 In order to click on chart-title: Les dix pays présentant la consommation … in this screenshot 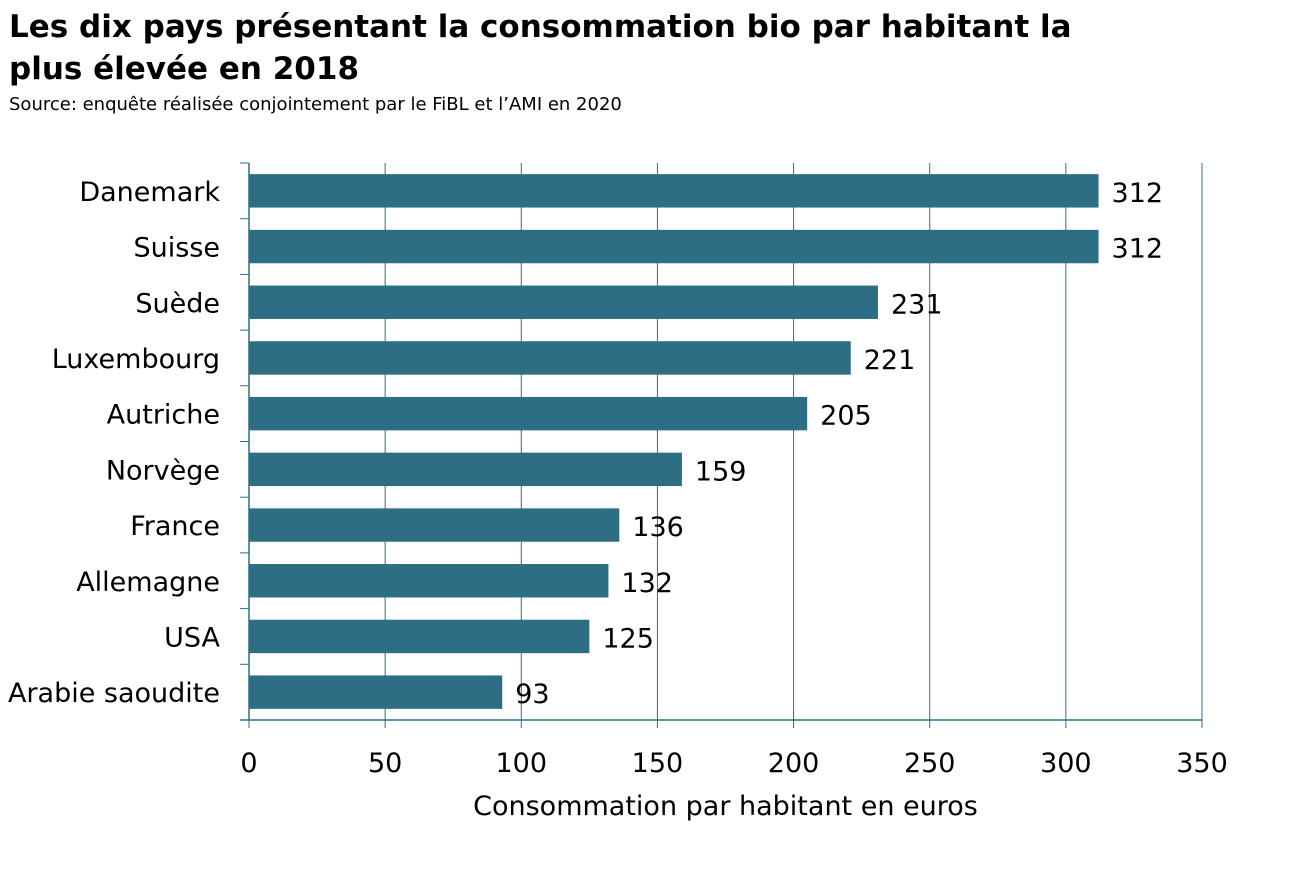, I will do `click(540, 48)`.